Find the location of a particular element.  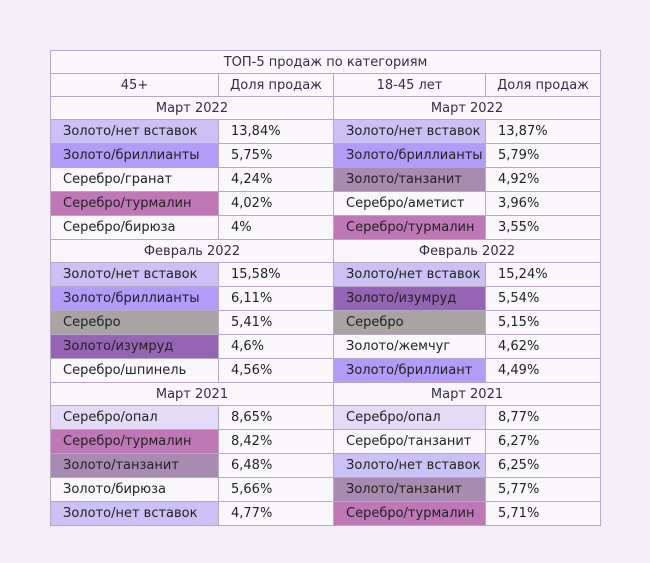

share-left: 5,41% is located at coordinates (276, 322).